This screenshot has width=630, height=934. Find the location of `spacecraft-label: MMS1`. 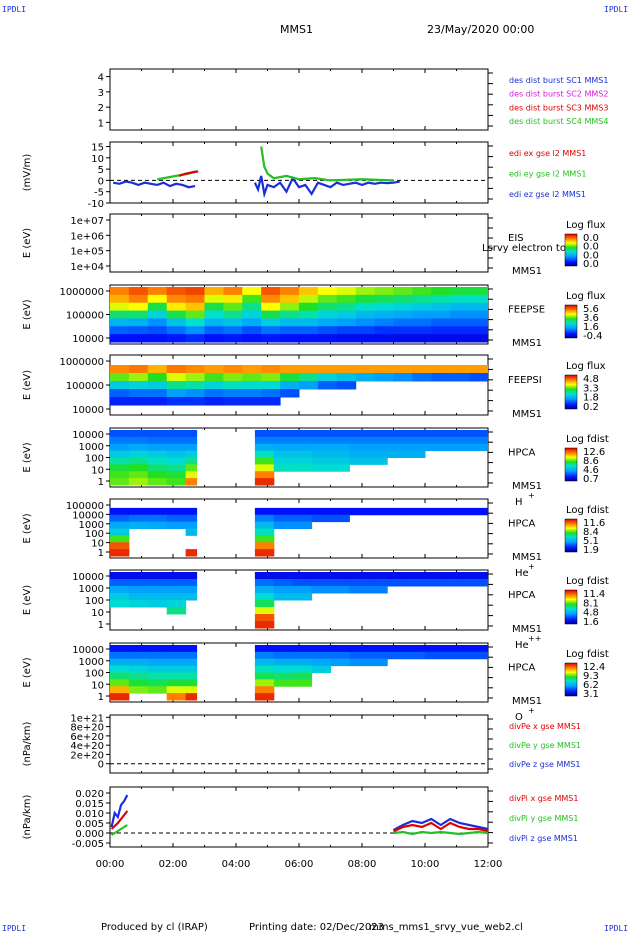

spacecraft-label: MMS1 is located at coordinates (527, 343).